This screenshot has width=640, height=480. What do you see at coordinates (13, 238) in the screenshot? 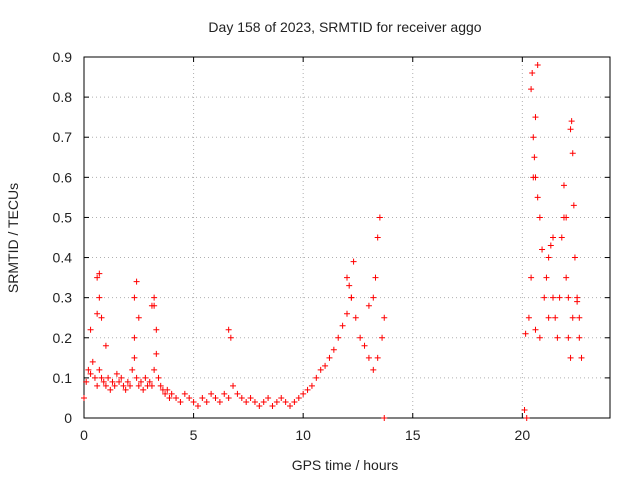
I see `y-axis-label: SRMTID / TECUs` at bounding box center [13, 238].